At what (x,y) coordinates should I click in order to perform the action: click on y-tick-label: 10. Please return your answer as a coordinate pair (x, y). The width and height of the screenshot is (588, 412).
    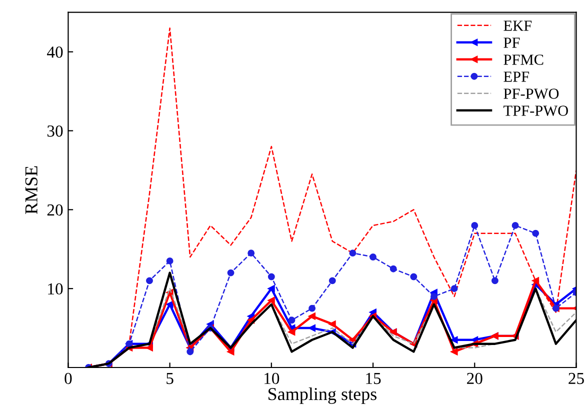
    Looking at the image, I should click on (55, 289).